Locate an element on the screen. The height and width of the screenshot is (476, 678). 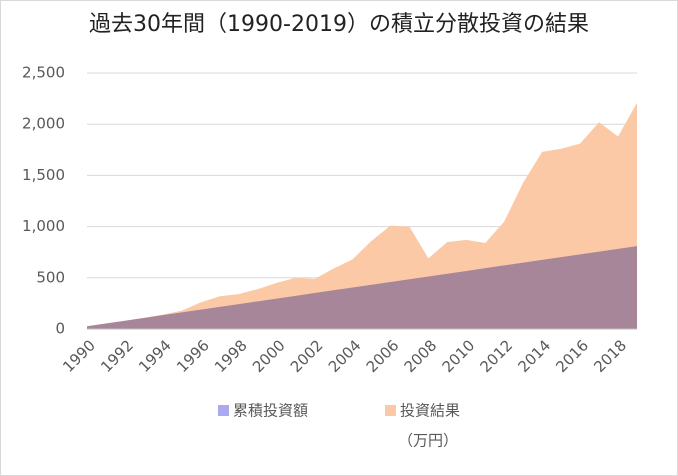
y-tick-label: 1,000 is located at coordinates (43, 226).